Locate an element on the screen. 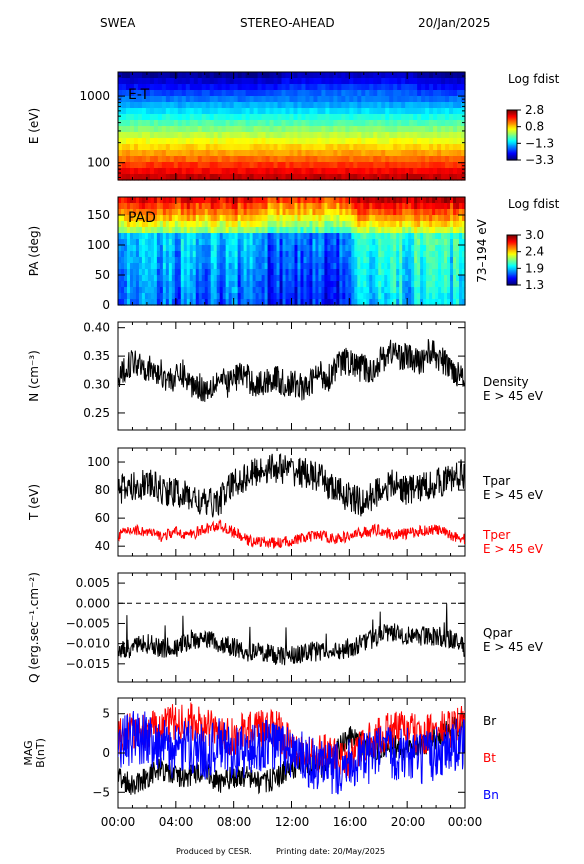 This screenshot has width=584, height=864. pad-energy-range-label: 73–194 eV is located at coordinates (482, 250).